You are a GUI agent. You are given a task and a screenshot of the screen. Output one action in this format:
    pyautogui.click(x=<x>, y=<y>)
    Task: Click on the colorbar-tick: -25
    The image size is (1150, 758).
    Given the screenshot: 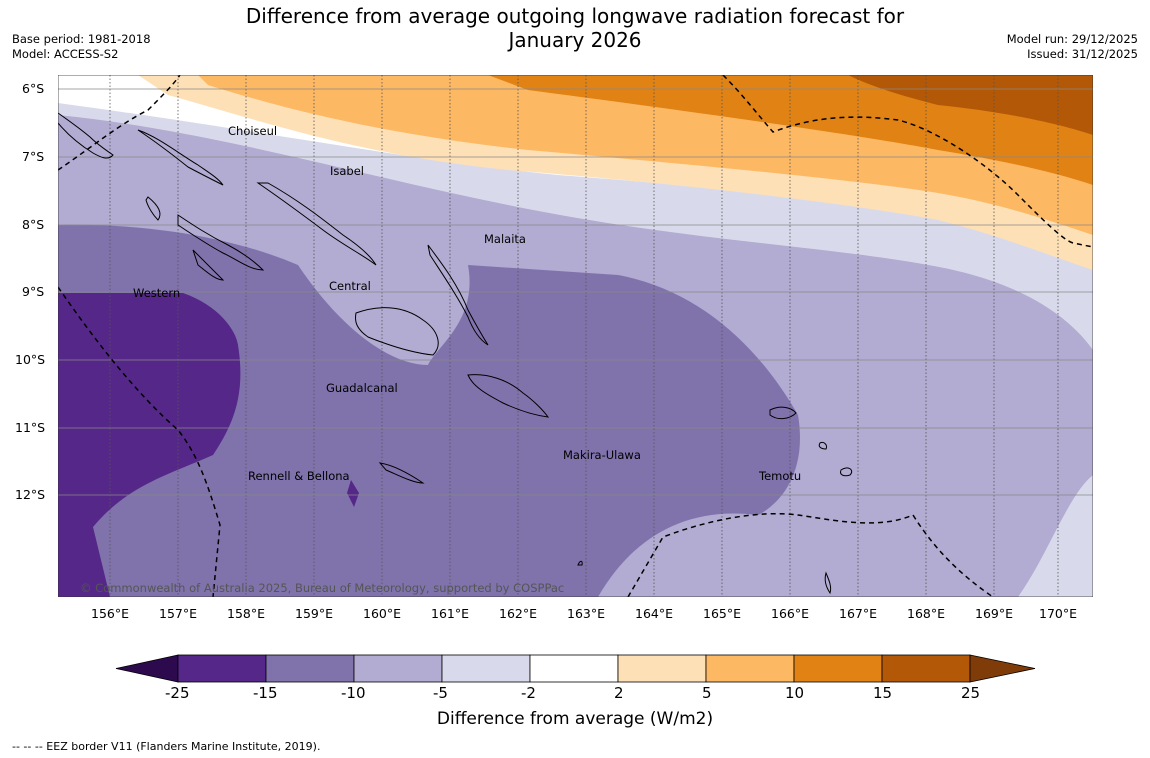 What is the action you would take?
    pyautogui.click(x=177, y=693)
    